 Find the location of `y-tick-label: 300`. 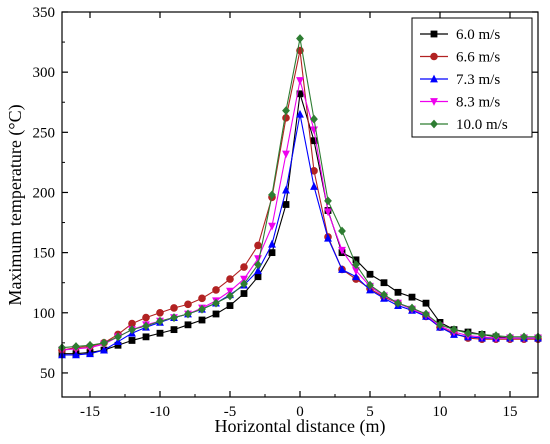

y-tick-label: 300 is located at coordinates (44, 73).